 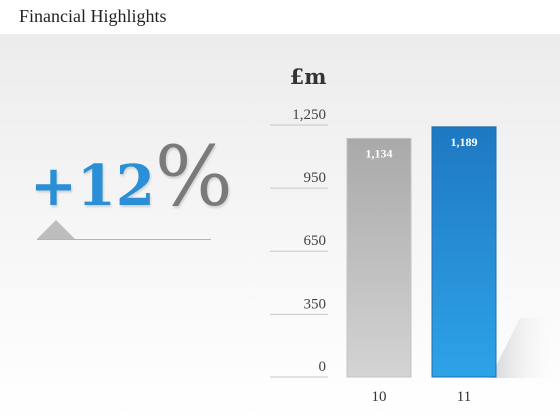 I want to click on y-tick-label: 350, so click(x=315, y=304).